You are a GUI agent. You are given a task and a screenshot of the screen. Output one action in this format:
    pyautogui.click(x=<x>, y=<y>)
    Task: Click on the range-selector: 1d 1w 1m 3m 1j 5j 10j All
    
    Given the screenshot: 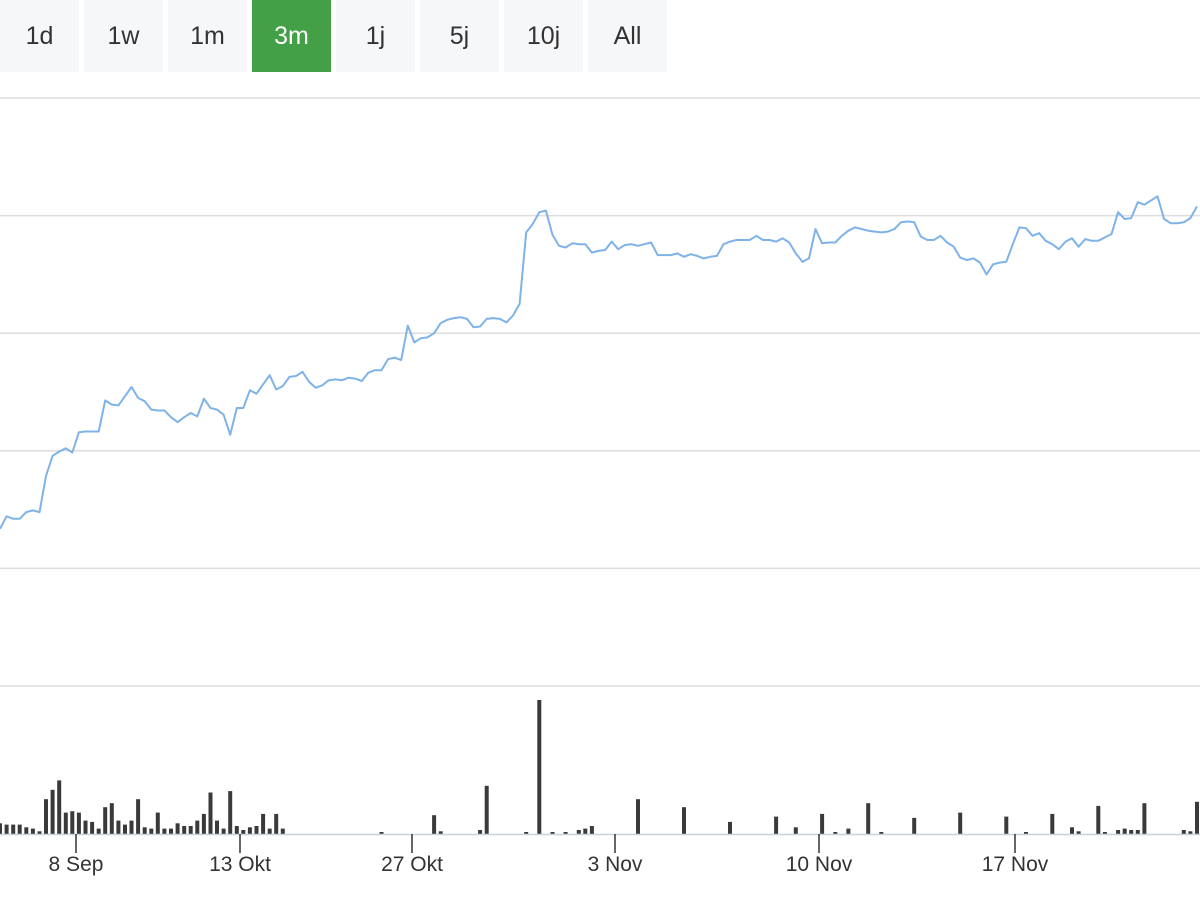 What is the action you would take?
    pyautogui.click(x=333, y=36)
    